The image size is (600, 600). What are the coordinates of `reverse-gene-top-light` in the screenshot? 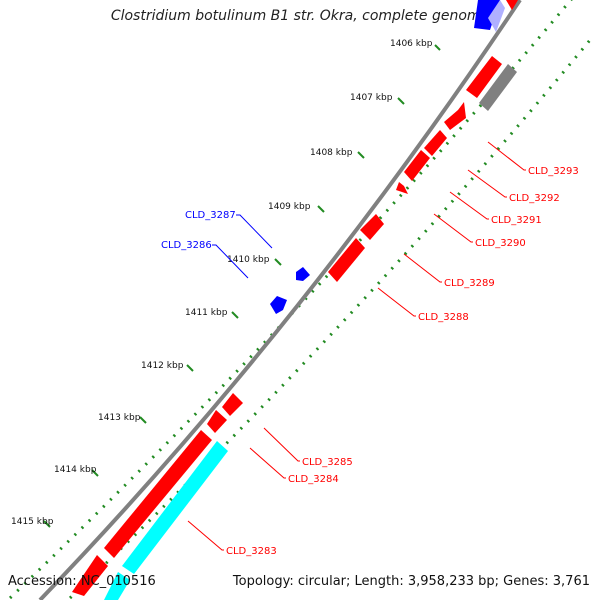 It's located at (496, 16).